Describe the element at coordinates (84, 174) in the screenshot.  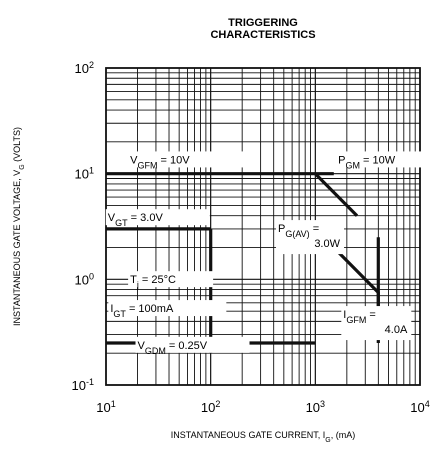
I see `y-tick-label: 10¹` at that location.